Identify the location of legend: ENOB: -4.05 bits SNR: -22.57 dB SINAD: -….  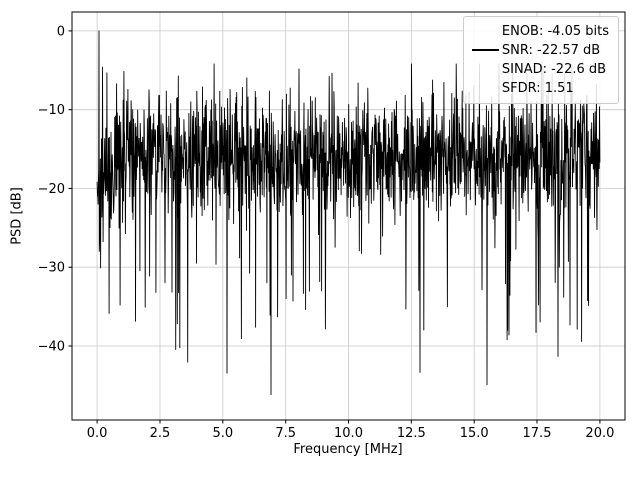
(540, 60).